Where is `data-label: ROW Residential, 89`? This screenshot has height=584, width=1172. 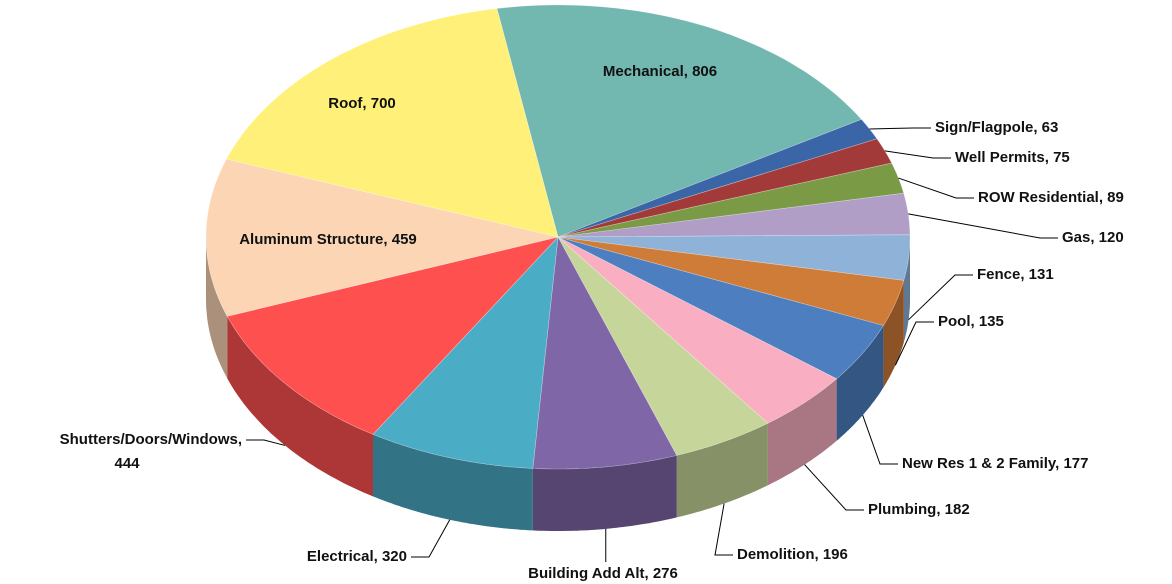 data-label: ROW Residential, 89 is located at coordinates (1051, 197).